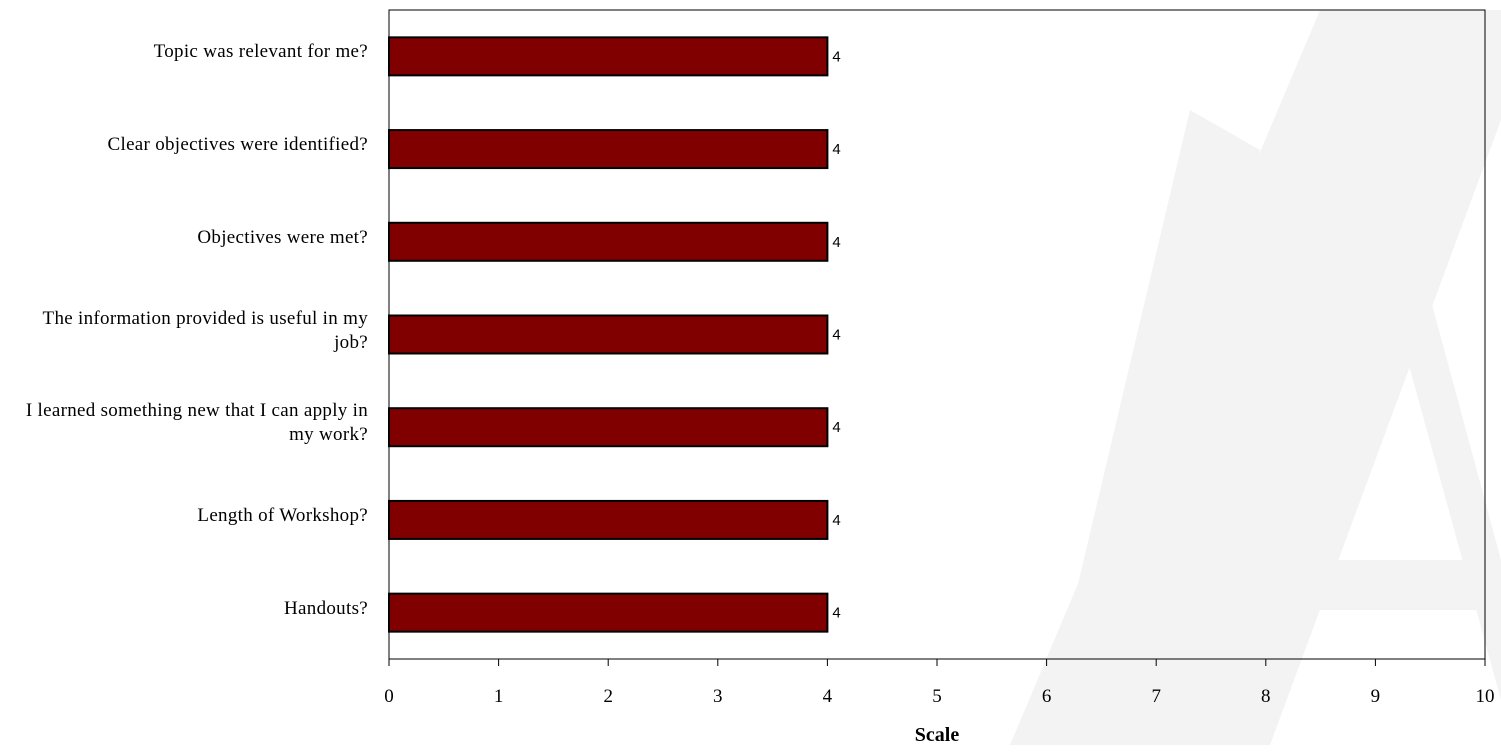 This screenshot has width=1501, height=755. Describe the element at coordinates (282, 515) in the screenshot. I see `category-label: Length of Workshop?` at that location.